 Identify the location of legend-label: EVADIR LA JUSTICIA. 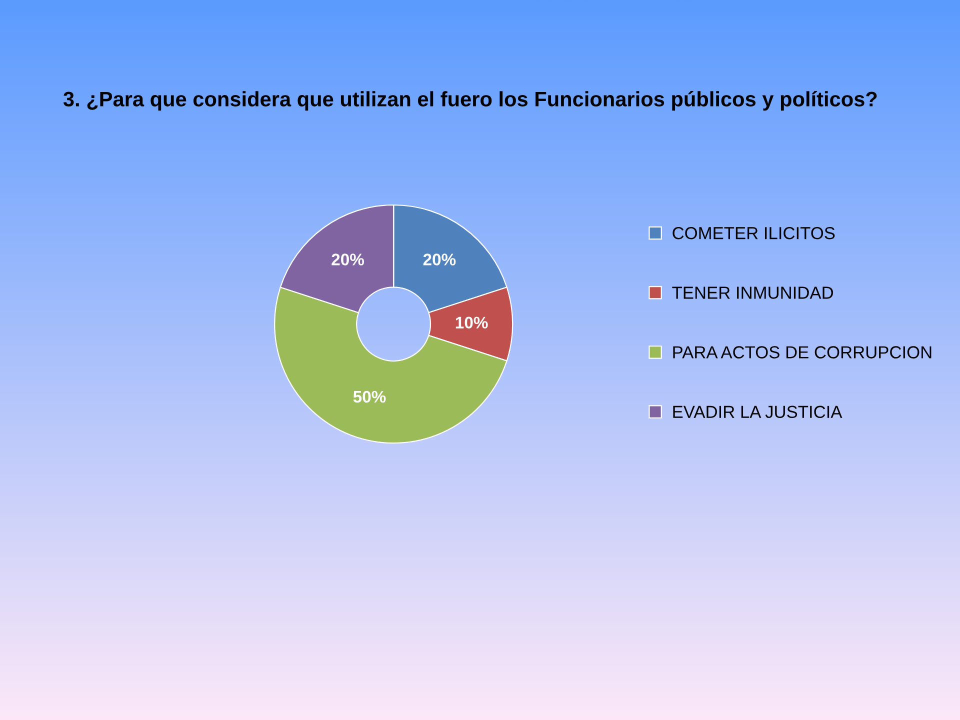
(757, 412).